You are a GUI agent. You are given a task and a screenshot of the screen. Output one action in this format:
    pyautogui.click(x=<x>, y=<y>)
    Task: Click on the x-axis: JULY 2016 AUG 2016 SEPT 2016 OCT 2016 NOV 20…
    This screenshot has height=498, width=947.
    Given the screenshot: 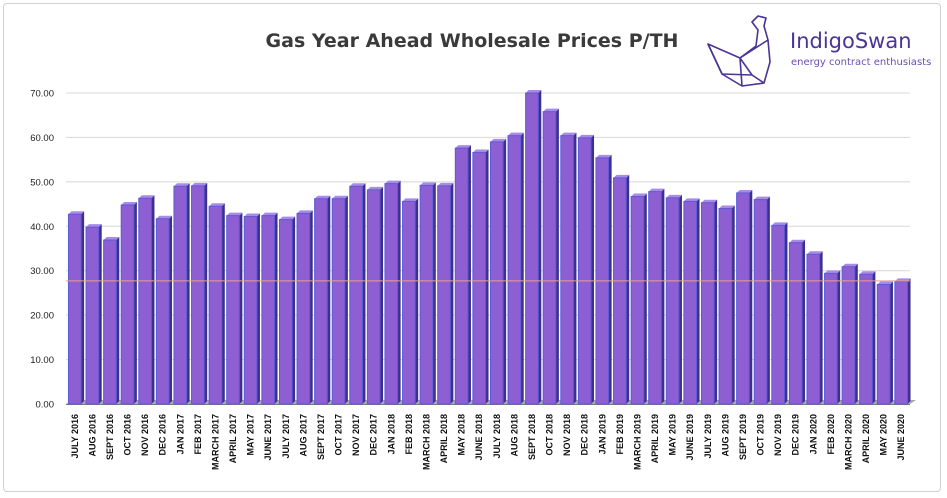 What is the action you would take?
    pyautogui.click(x=488, y=442)
    